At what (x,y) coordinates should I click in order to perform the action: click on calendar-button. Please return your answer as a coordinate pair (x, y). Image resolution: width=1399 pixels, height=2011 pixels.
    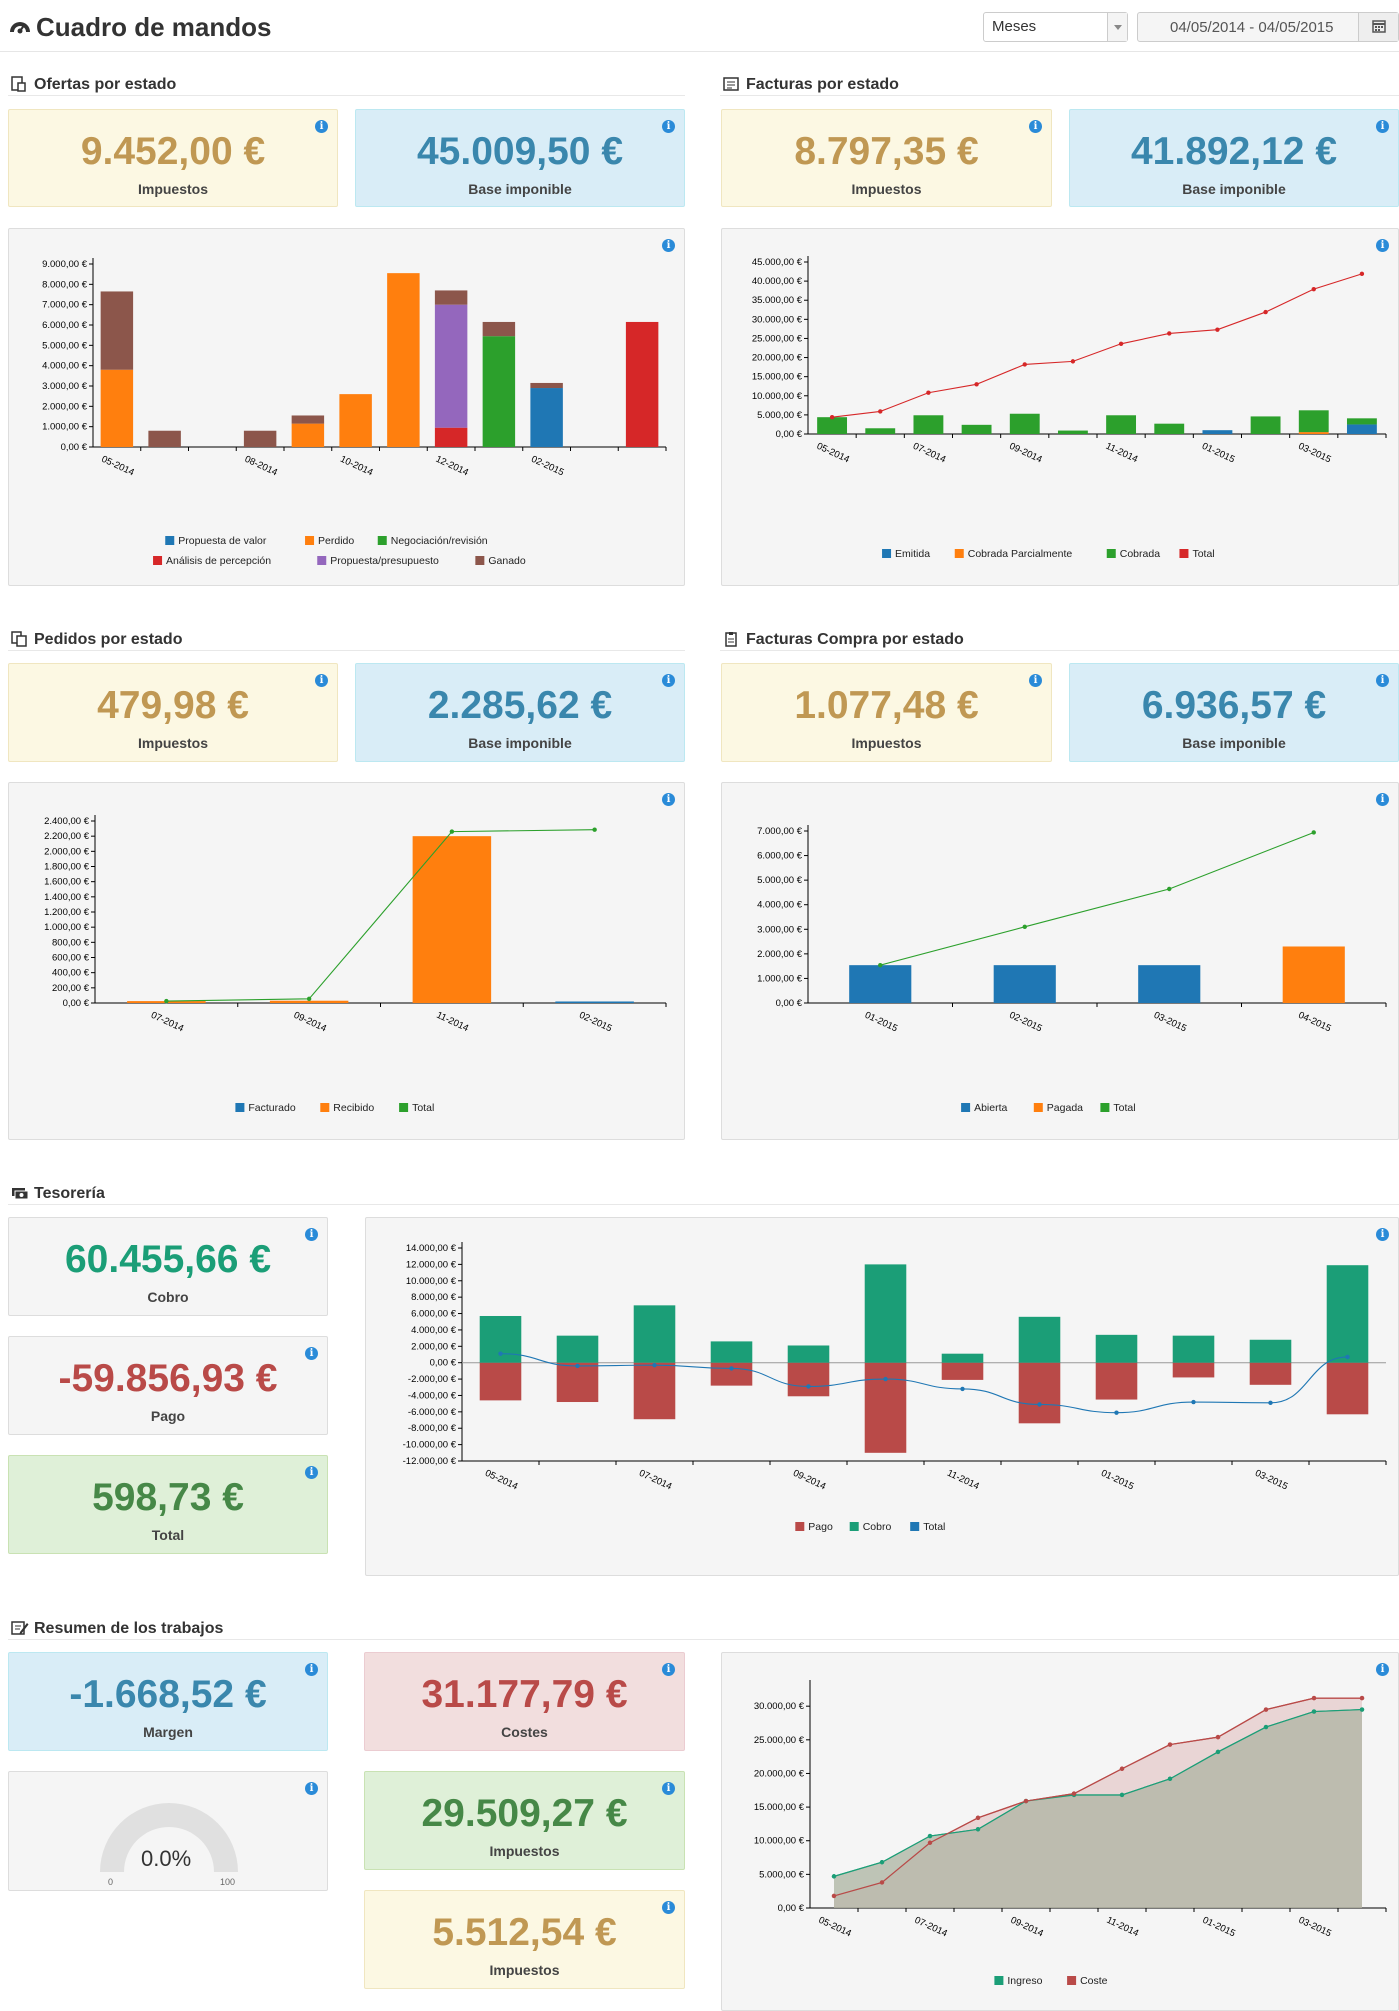
    Looking at the image, I should click on (1378, 27).